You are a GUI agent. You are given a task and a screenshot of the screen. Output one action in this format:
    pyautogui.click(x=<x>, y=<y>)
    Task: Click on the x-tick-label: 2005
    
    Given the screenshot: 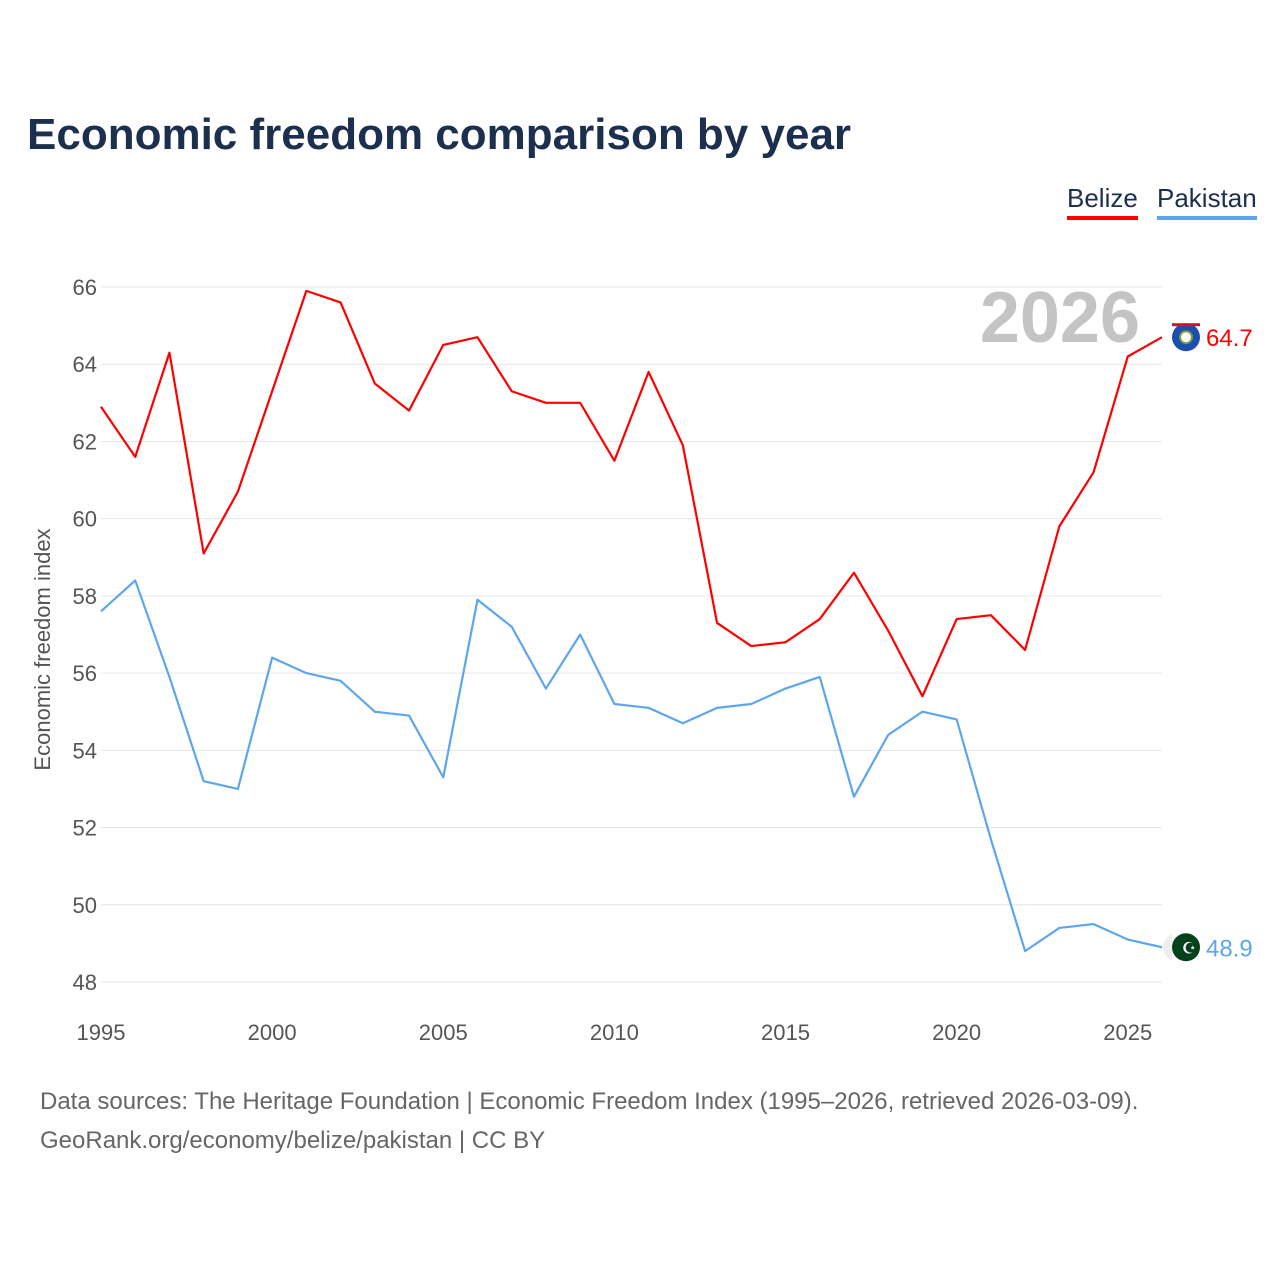 What is the action you would take?
    pyautogui.click(x=443, y=1032)
    